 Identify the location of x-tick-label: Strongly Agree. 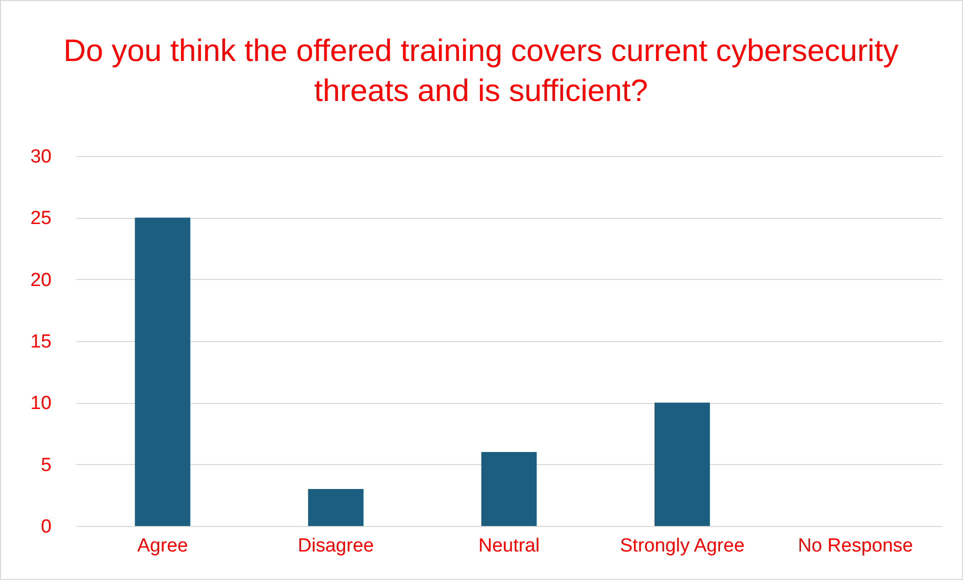
(682, 546).